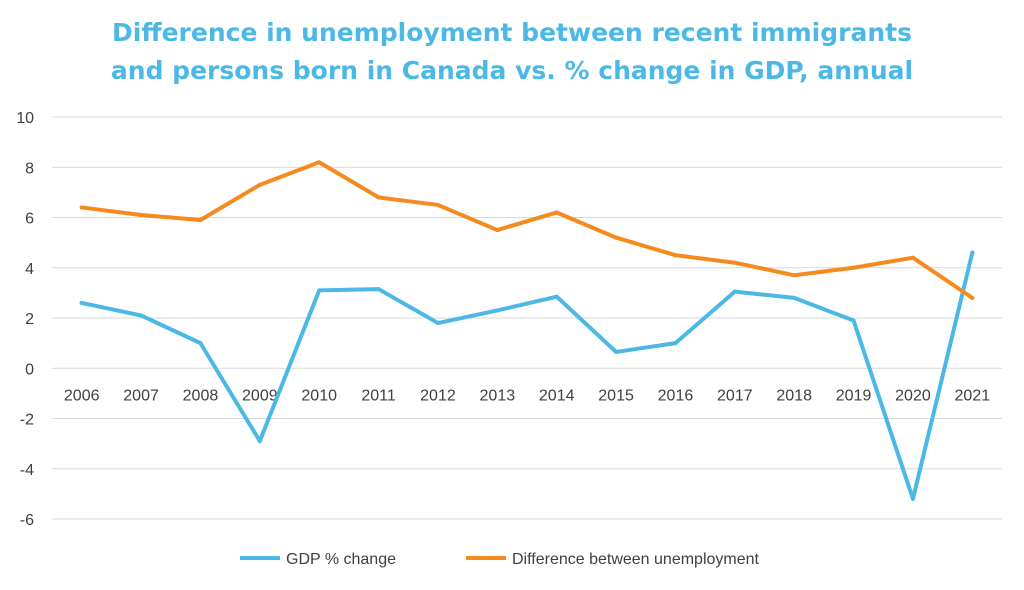 This screenshot has width=1024, height=590. I want to click on x-tick-label: 2019, so click(854, 395).